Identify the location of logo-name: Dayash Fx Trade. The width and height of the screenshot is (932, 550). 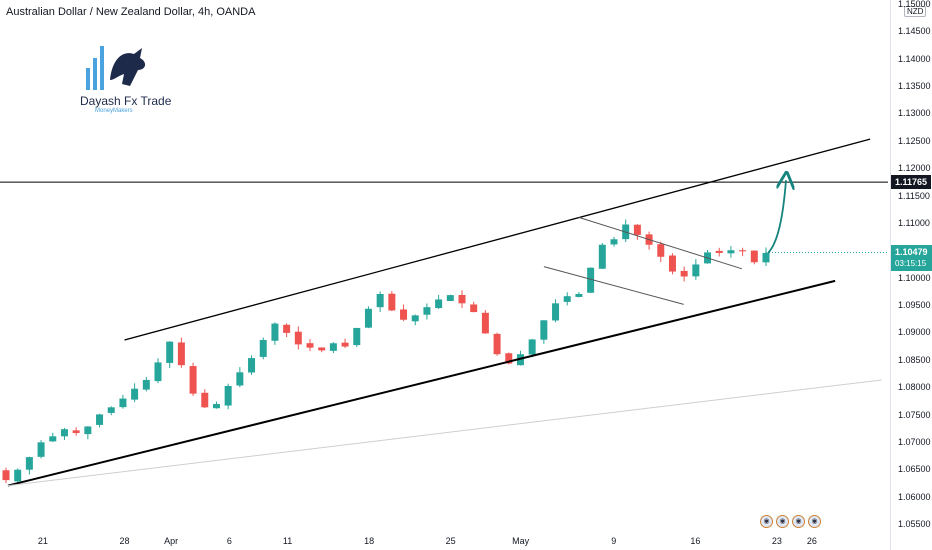
(126, 101).